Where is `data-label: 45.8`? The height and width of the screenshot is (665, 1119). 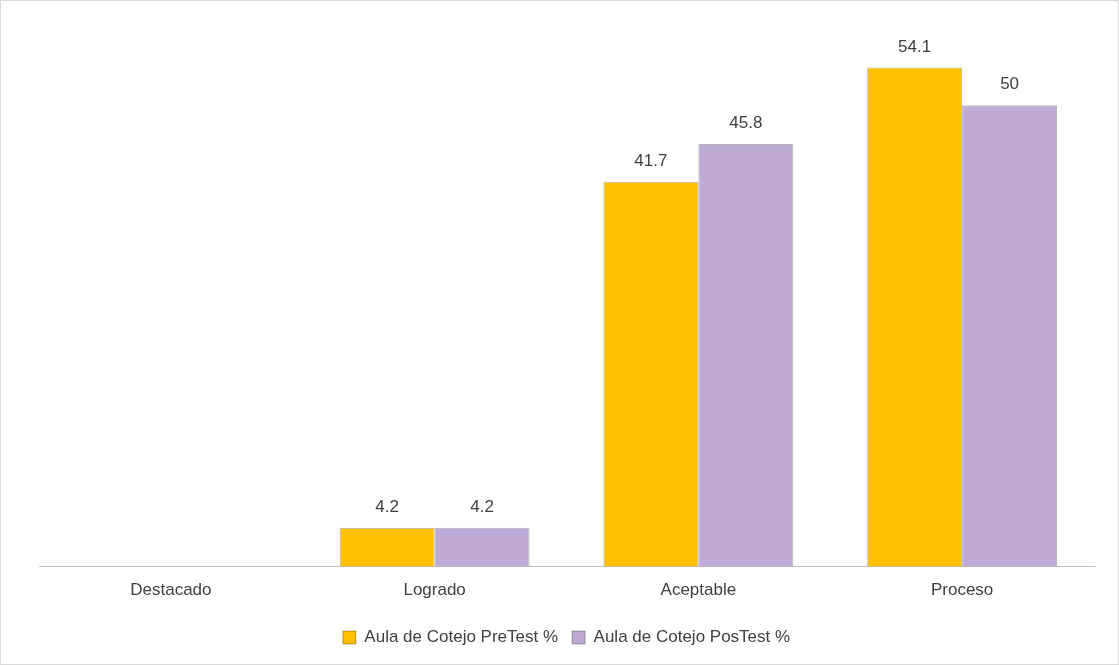 data-label: 45.8 is located at coordinates (746, 123).